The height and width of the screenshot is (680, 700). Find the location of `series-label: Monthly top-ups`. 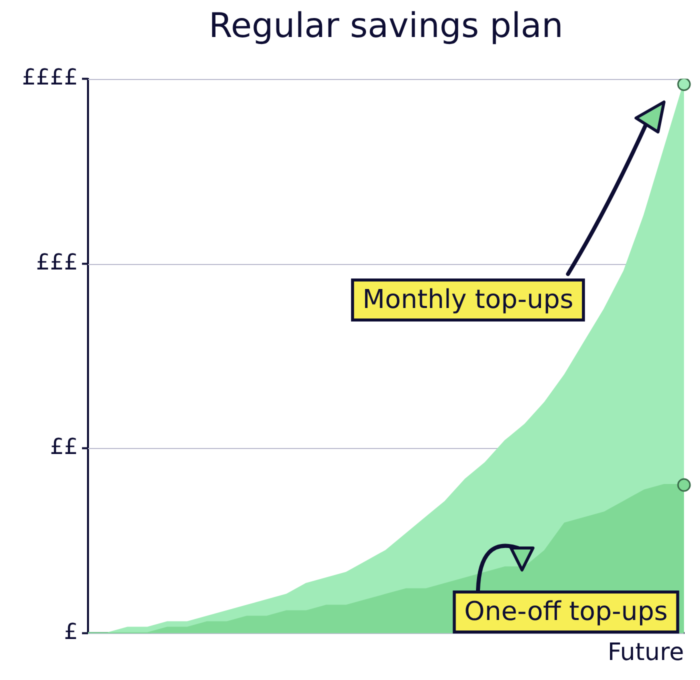

series-label: Monthly top-ups is located at coordinates (468, 299).